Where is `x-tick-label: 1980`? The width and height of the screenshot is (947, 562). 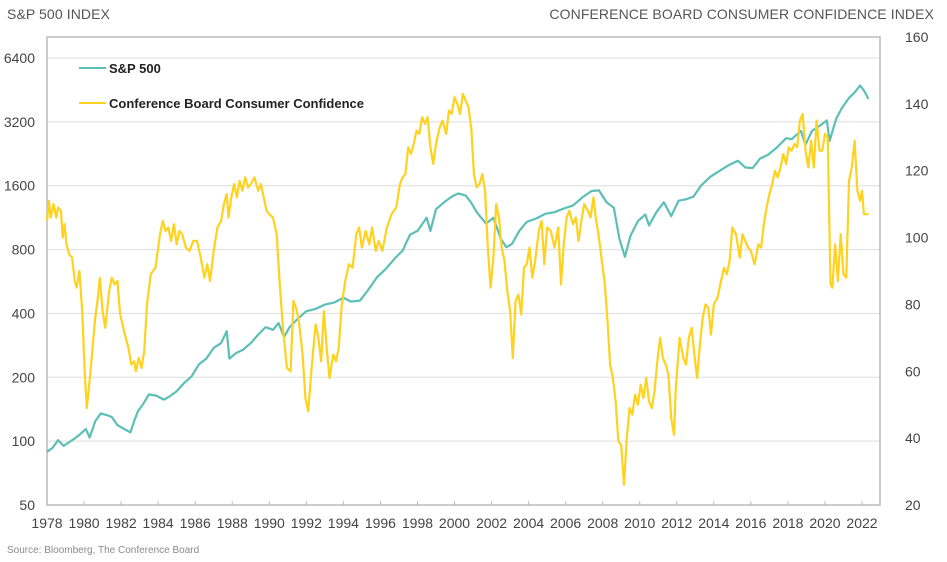
x-tick-label: 1980 is located at coordinates (83, 523).